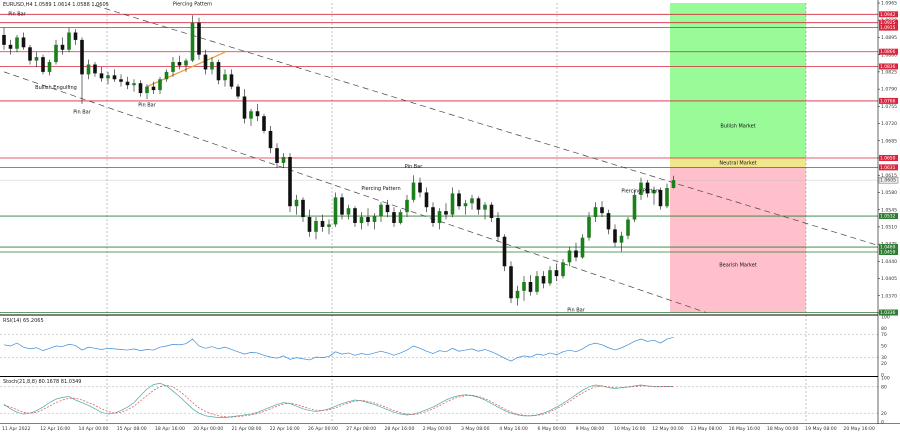  I want to click on time-tick-label: 20 May 16:00, so click(859, 429).